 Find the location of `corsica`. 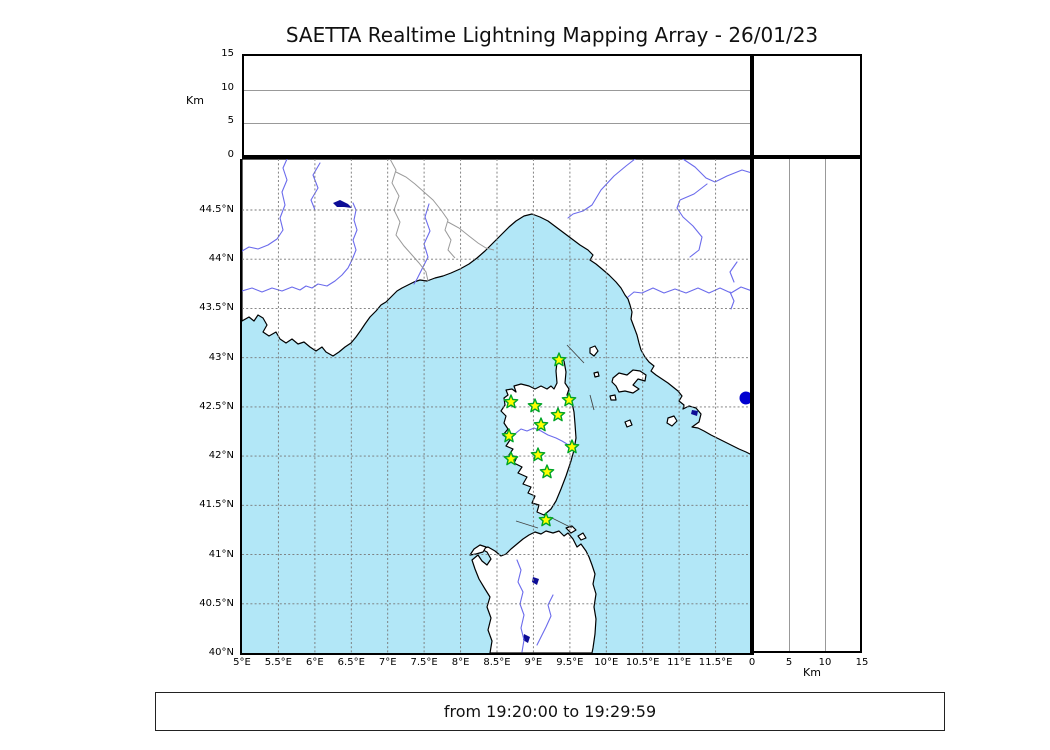

corsica is located at coordinates (538, 436).